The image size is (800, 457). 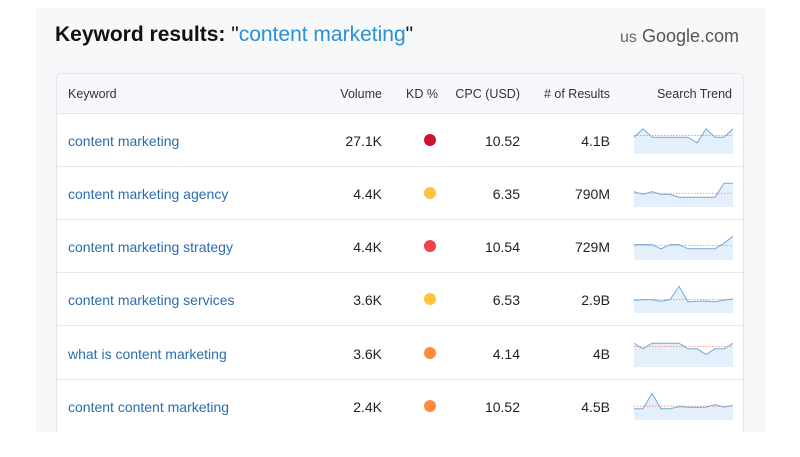 I want to click on table-row: content marketing 27.1K 10.52 4.1B, so click(x=400, y=140).